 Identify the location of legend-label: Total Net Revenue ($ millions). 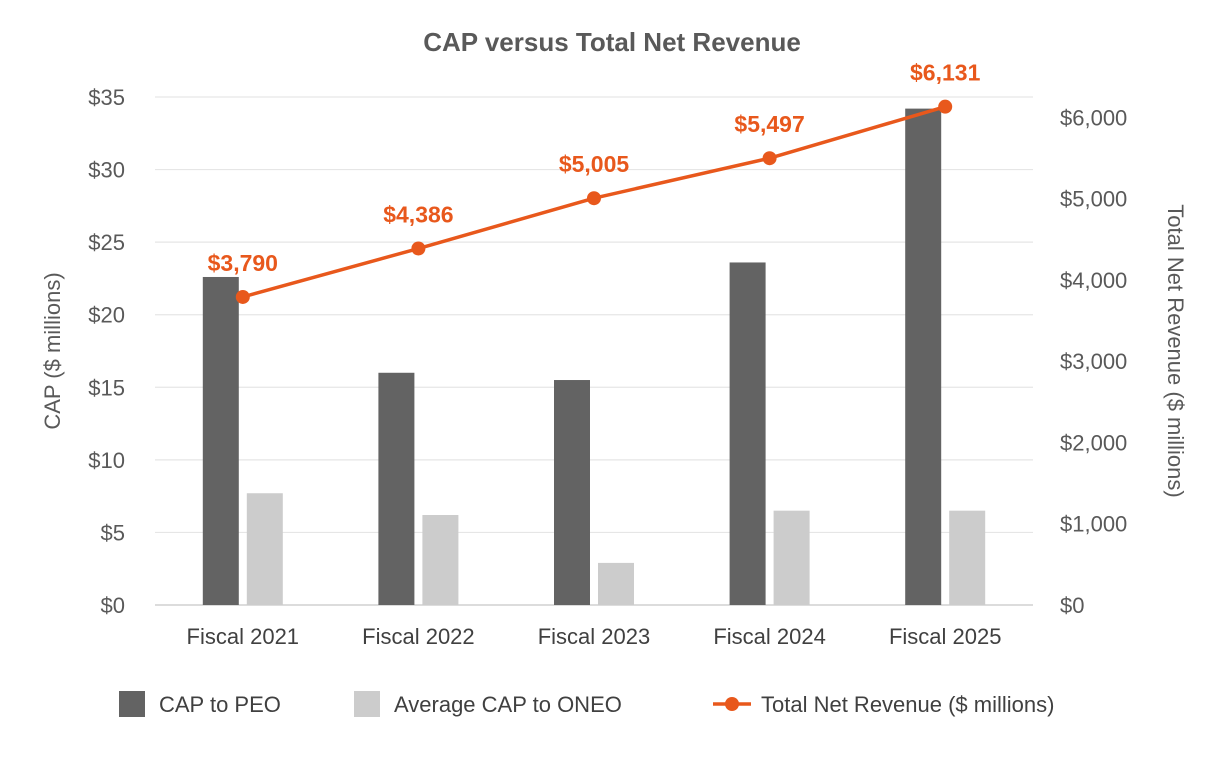
(907, 704).